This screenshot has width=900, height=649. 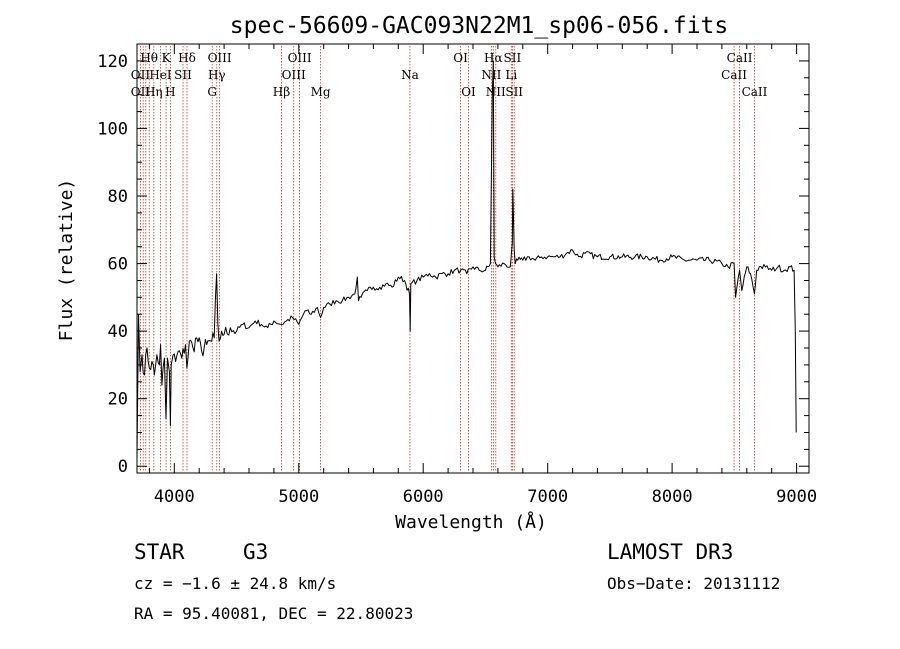 I want to click on y-tick-label-0: 0, so click(x=123, y=467).